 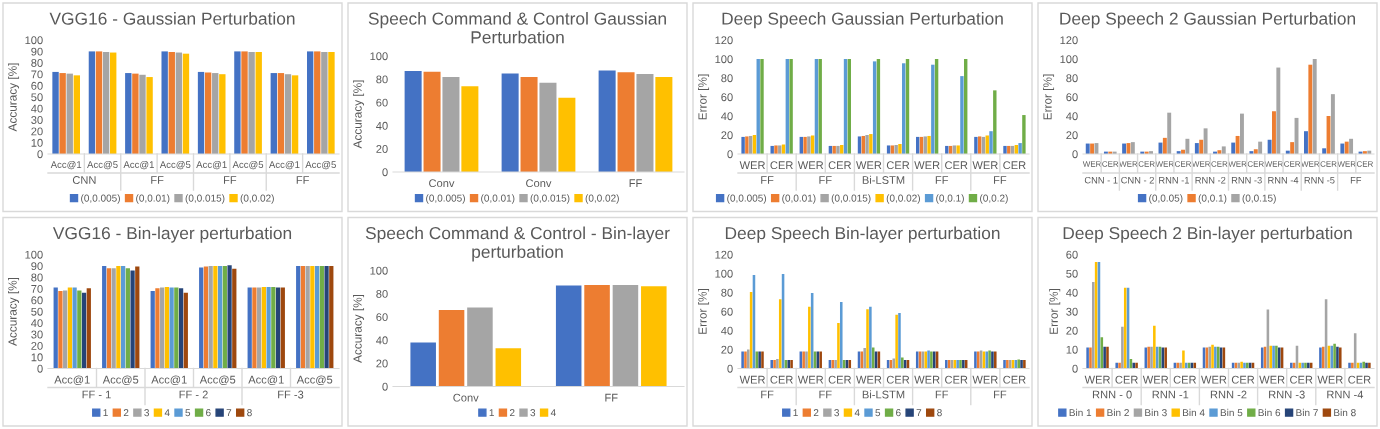 I want to click on text: CNN - 2, so click(x=1137, y=180).